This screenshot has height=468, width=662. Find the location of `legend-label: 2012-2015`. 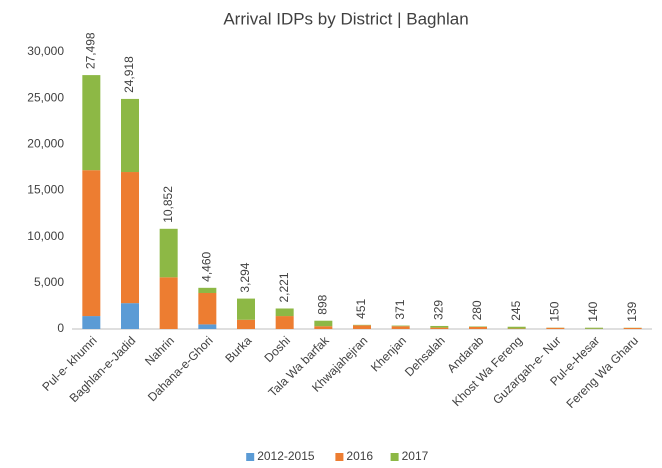

legend-label: 2012-2015 is located at coordinates (286, 456).